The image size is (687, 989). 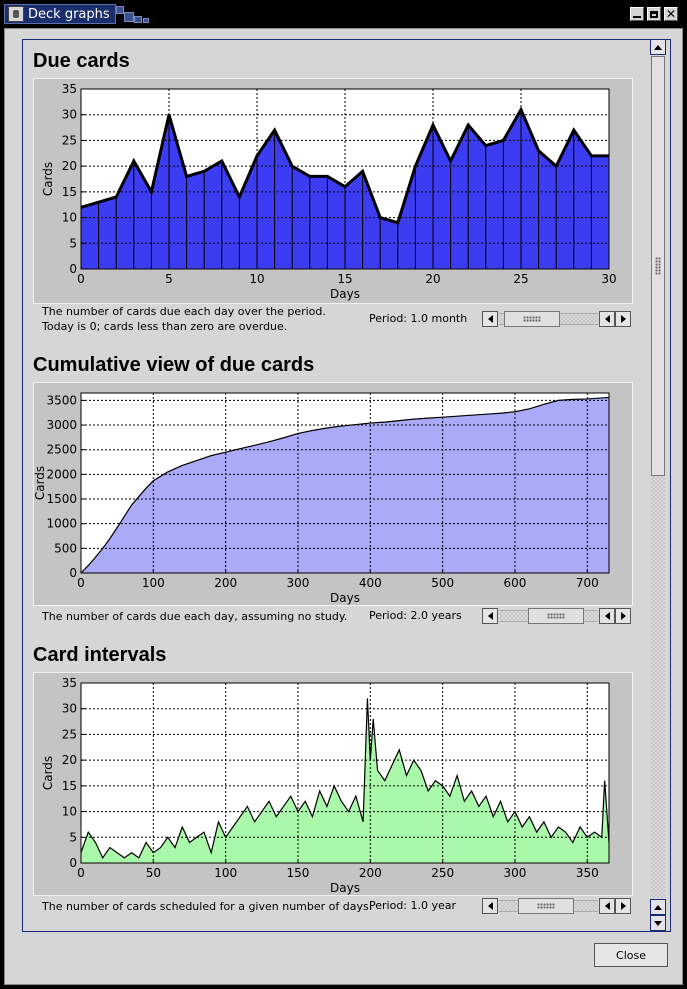 I want to click on intervals-period-slider, so click(x=557, y=906).